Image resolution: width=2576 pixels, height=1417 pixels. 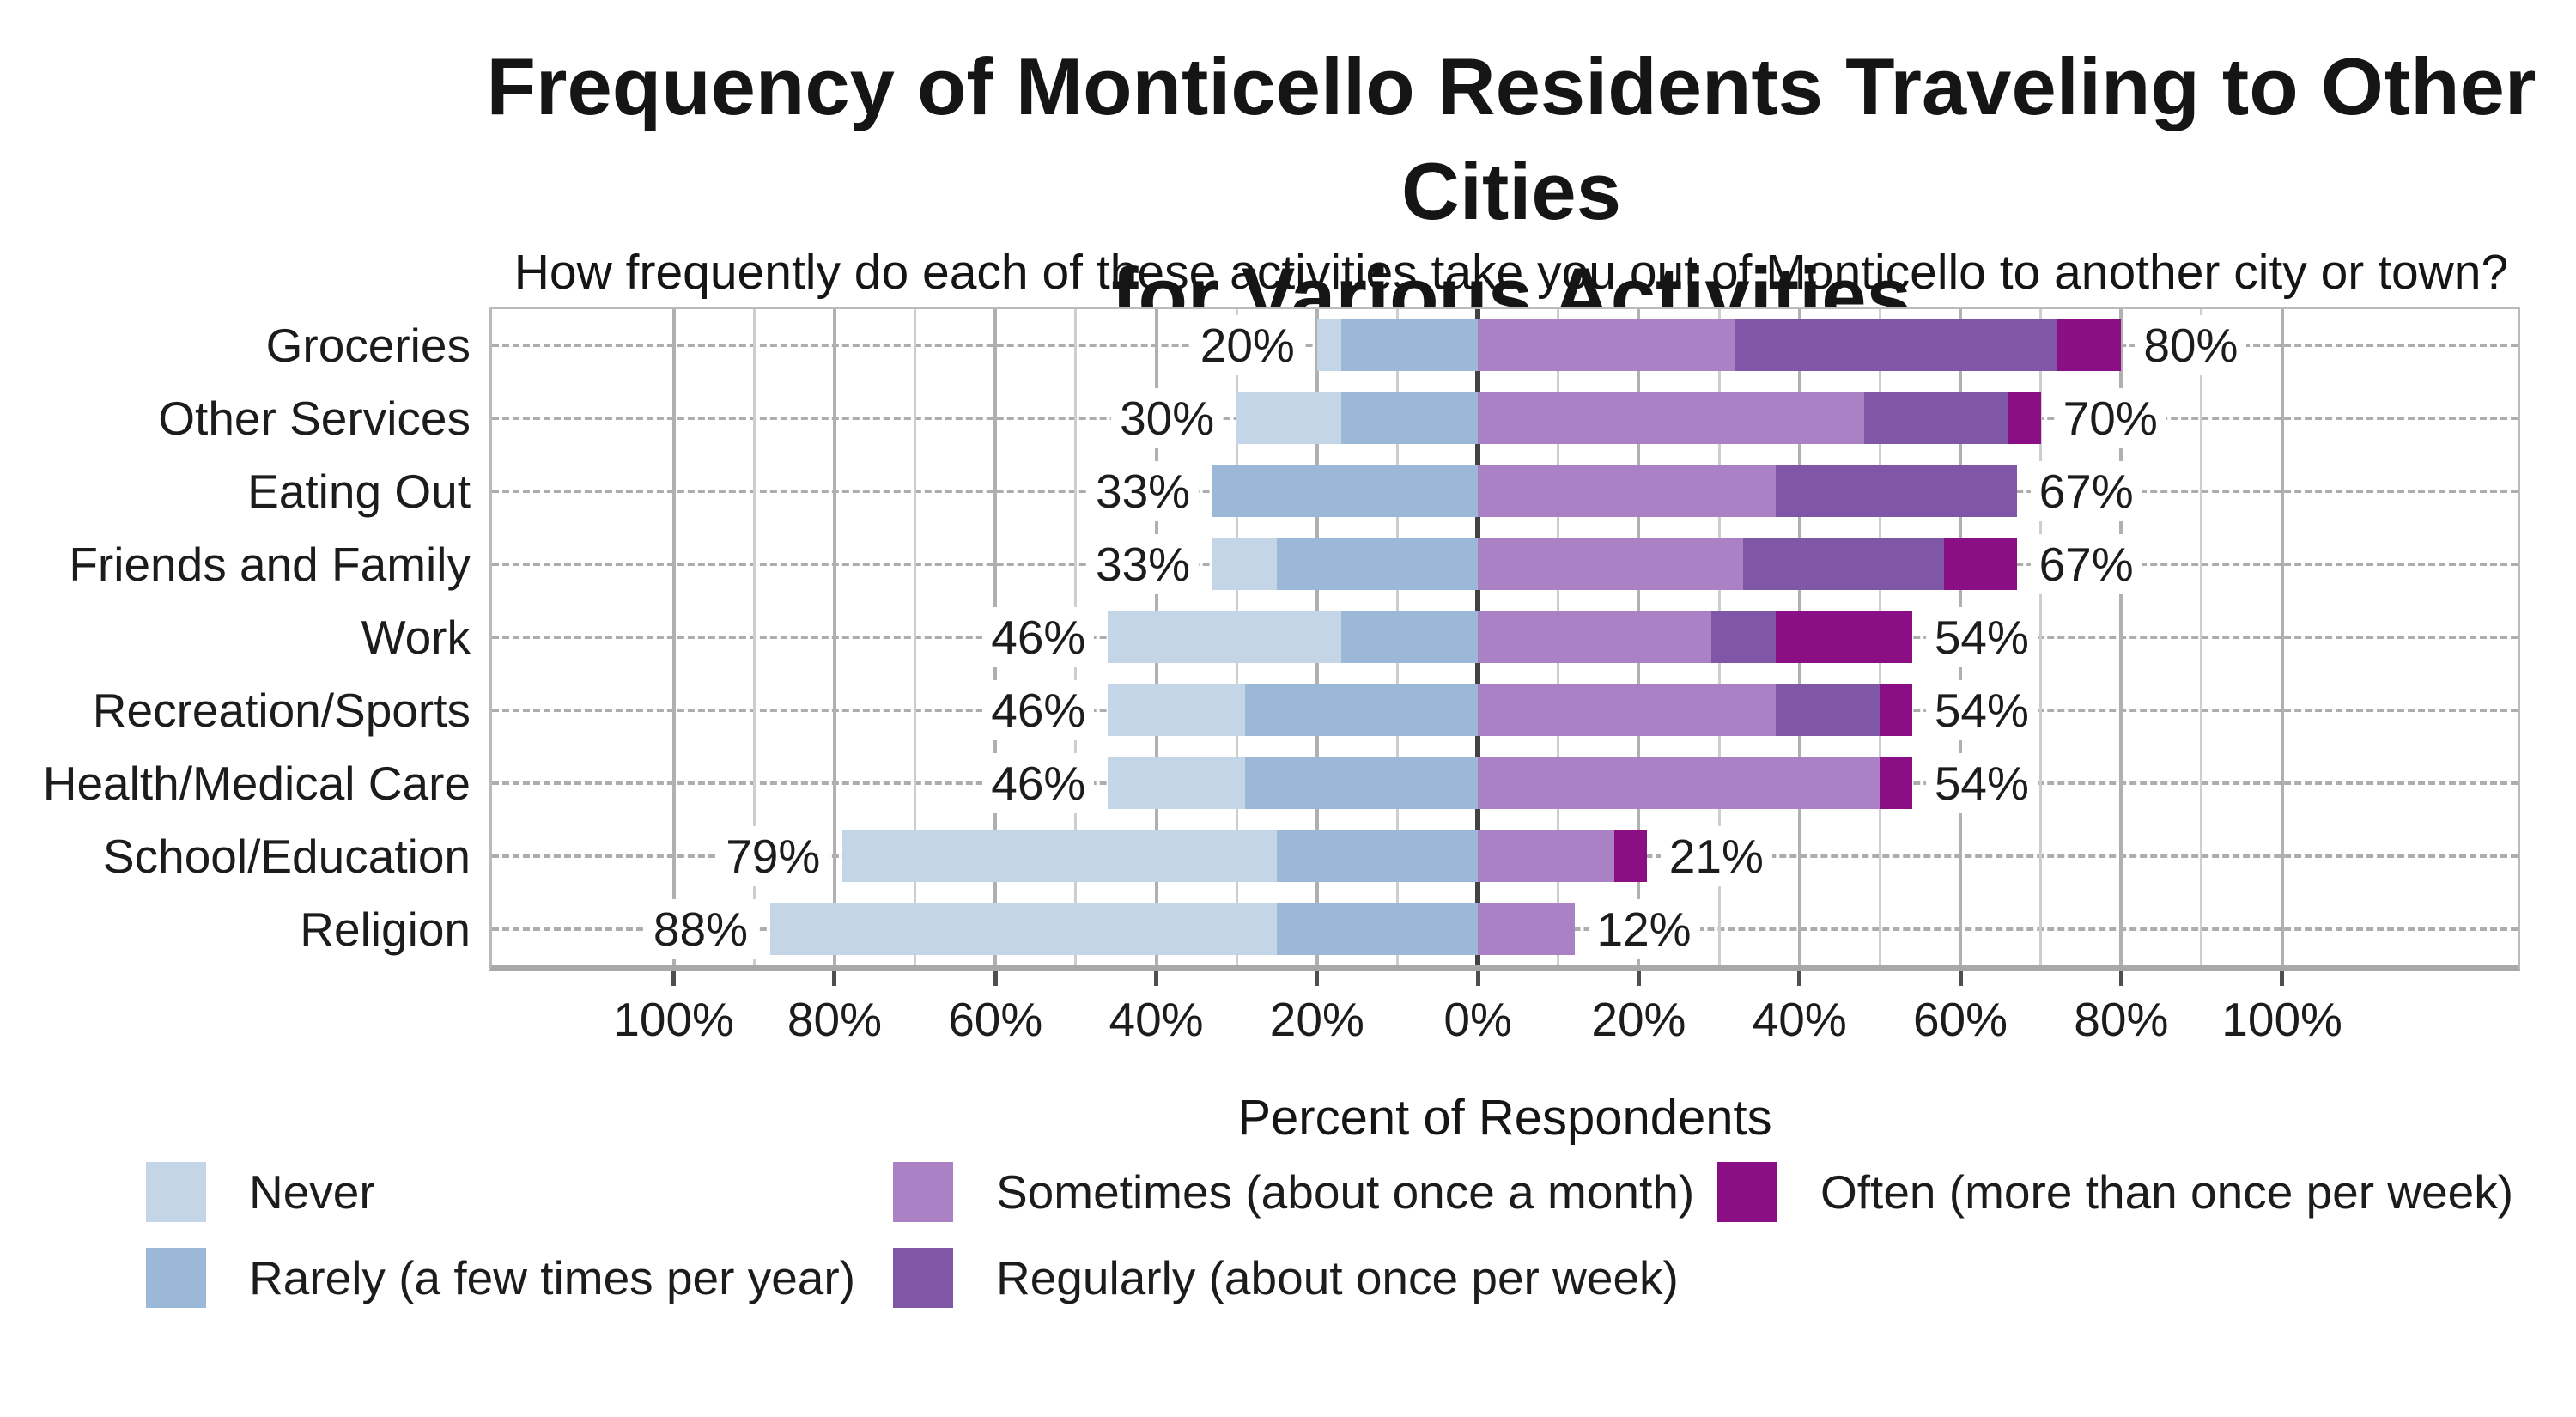 What do you see at coordinates (1338, 1277) in the screenshot?
I see `legend-label: Regularly (about once per week)` at bounding box center [1338, 1277].